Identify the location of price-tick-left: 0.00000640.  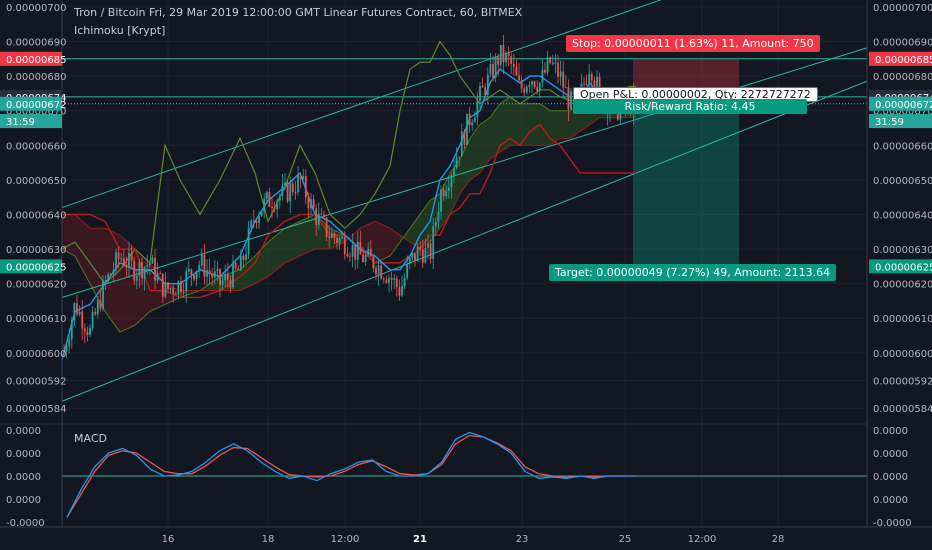
(36, 215).